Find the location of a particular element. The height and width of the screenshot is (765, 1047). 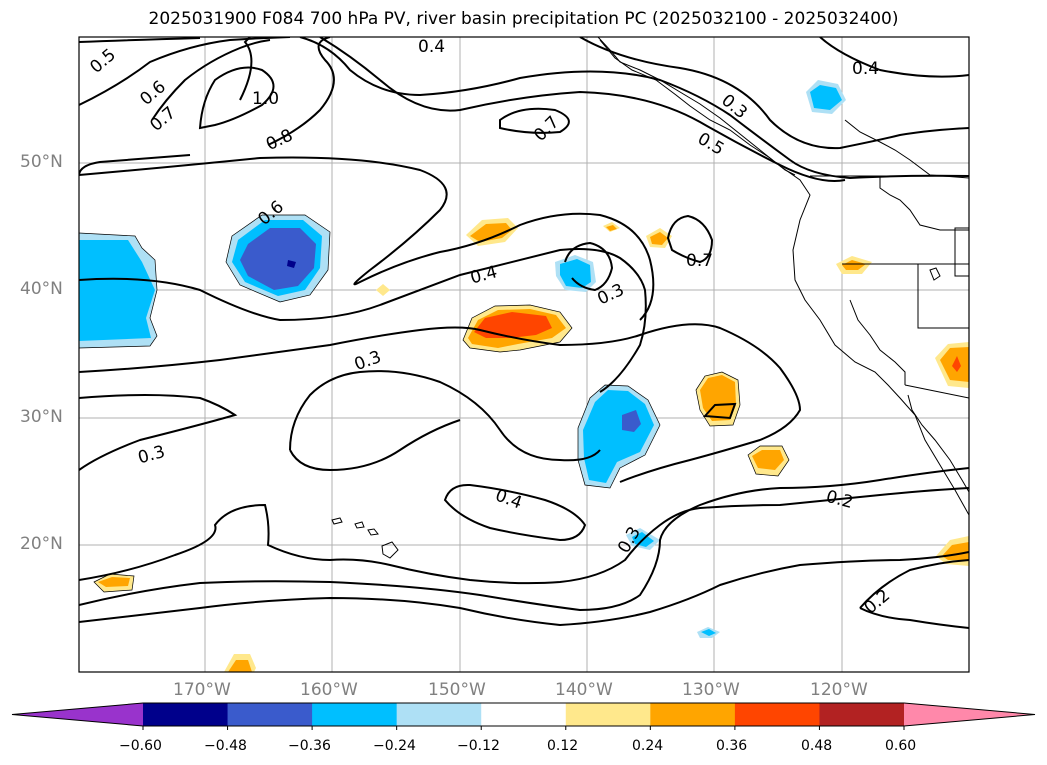

lat-label-20n: 20°N is located at coordinates (41, 544).